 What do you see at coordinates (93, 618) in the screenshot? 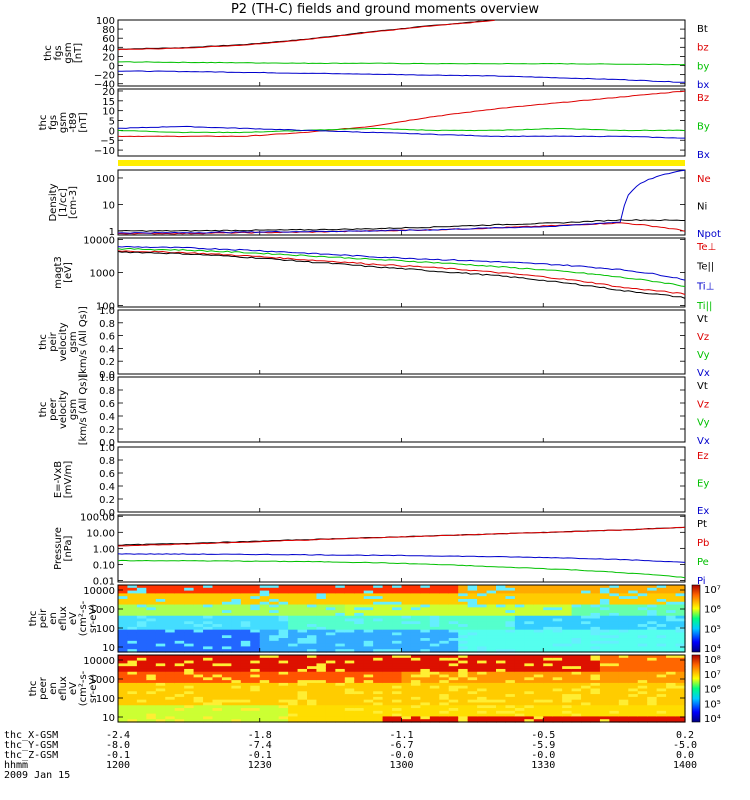
I see `y-axis-label-line: sr-eV)` at bounding box center [93, 618].